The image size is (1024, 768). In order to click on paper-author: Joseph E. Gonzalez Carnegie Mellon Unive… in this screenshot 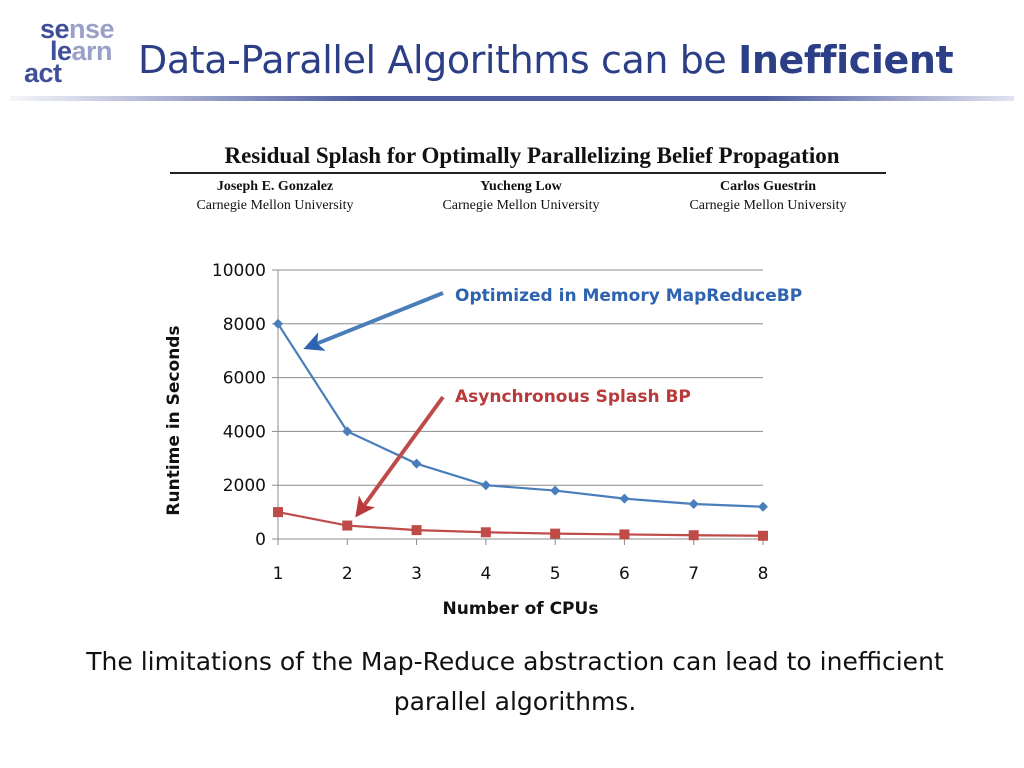, I will do `click(275, 196)`.